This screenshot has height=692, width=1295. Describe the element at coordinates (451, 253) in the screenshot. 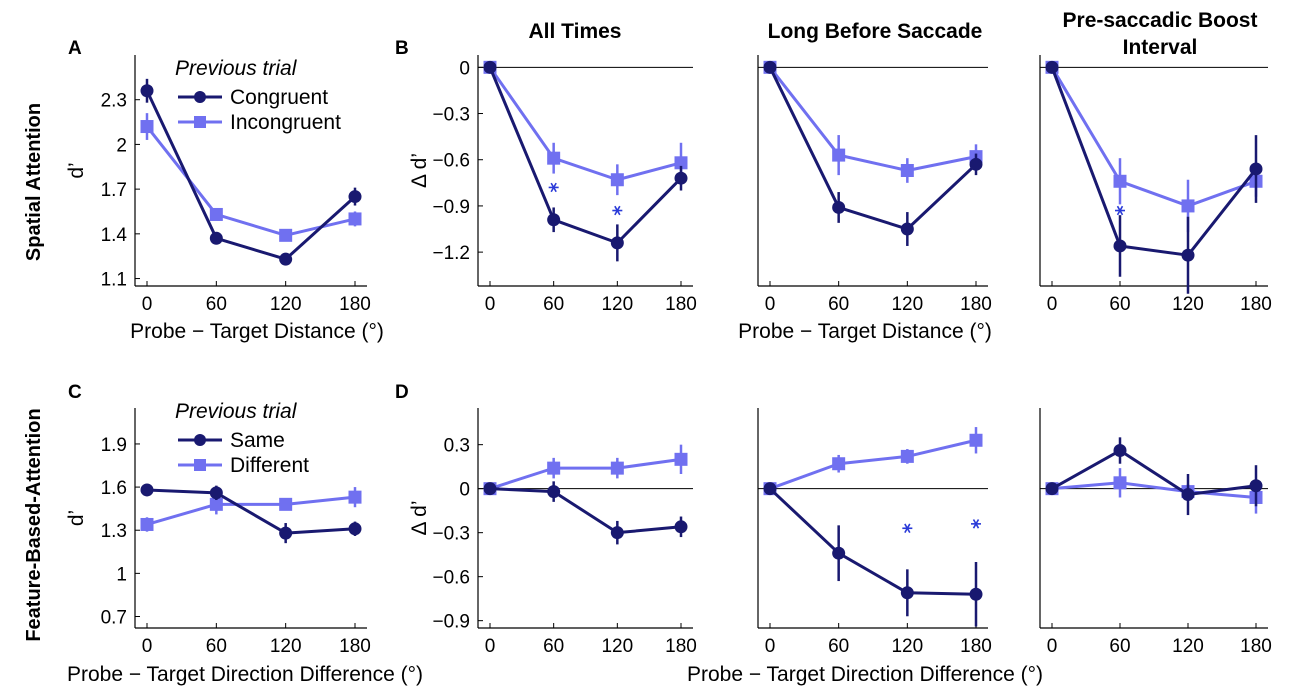

I see `y-tick-label-b1: −1.2` at that location.